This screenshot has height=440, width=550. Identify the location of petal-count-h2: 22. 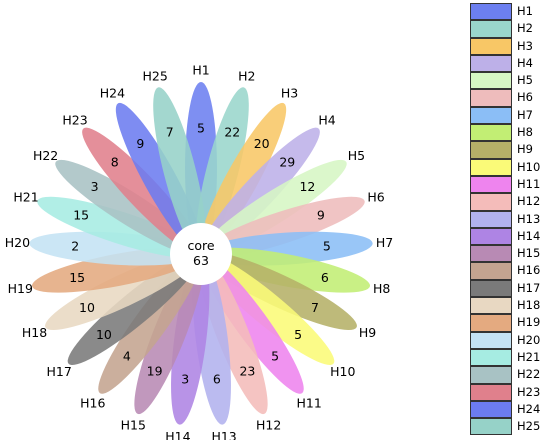
(232, 132).